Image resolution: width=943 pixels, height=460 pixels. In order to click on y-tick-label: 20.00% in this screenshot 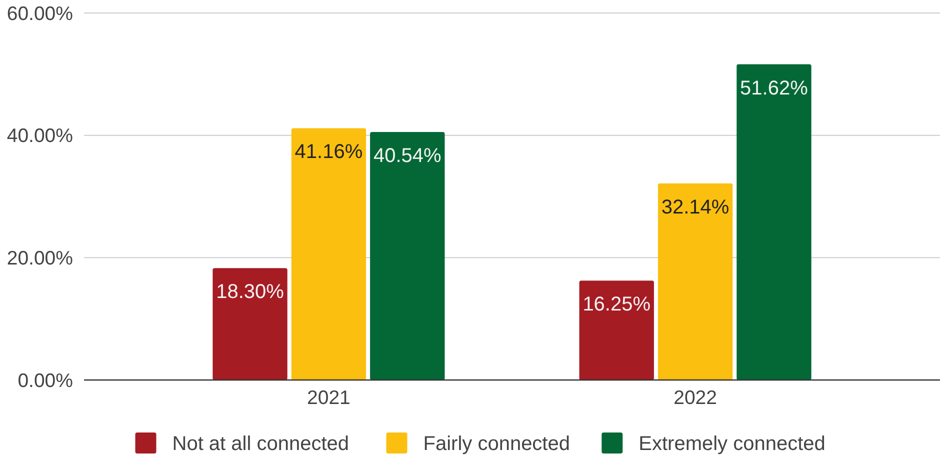, I will do `click(39, 258)`.